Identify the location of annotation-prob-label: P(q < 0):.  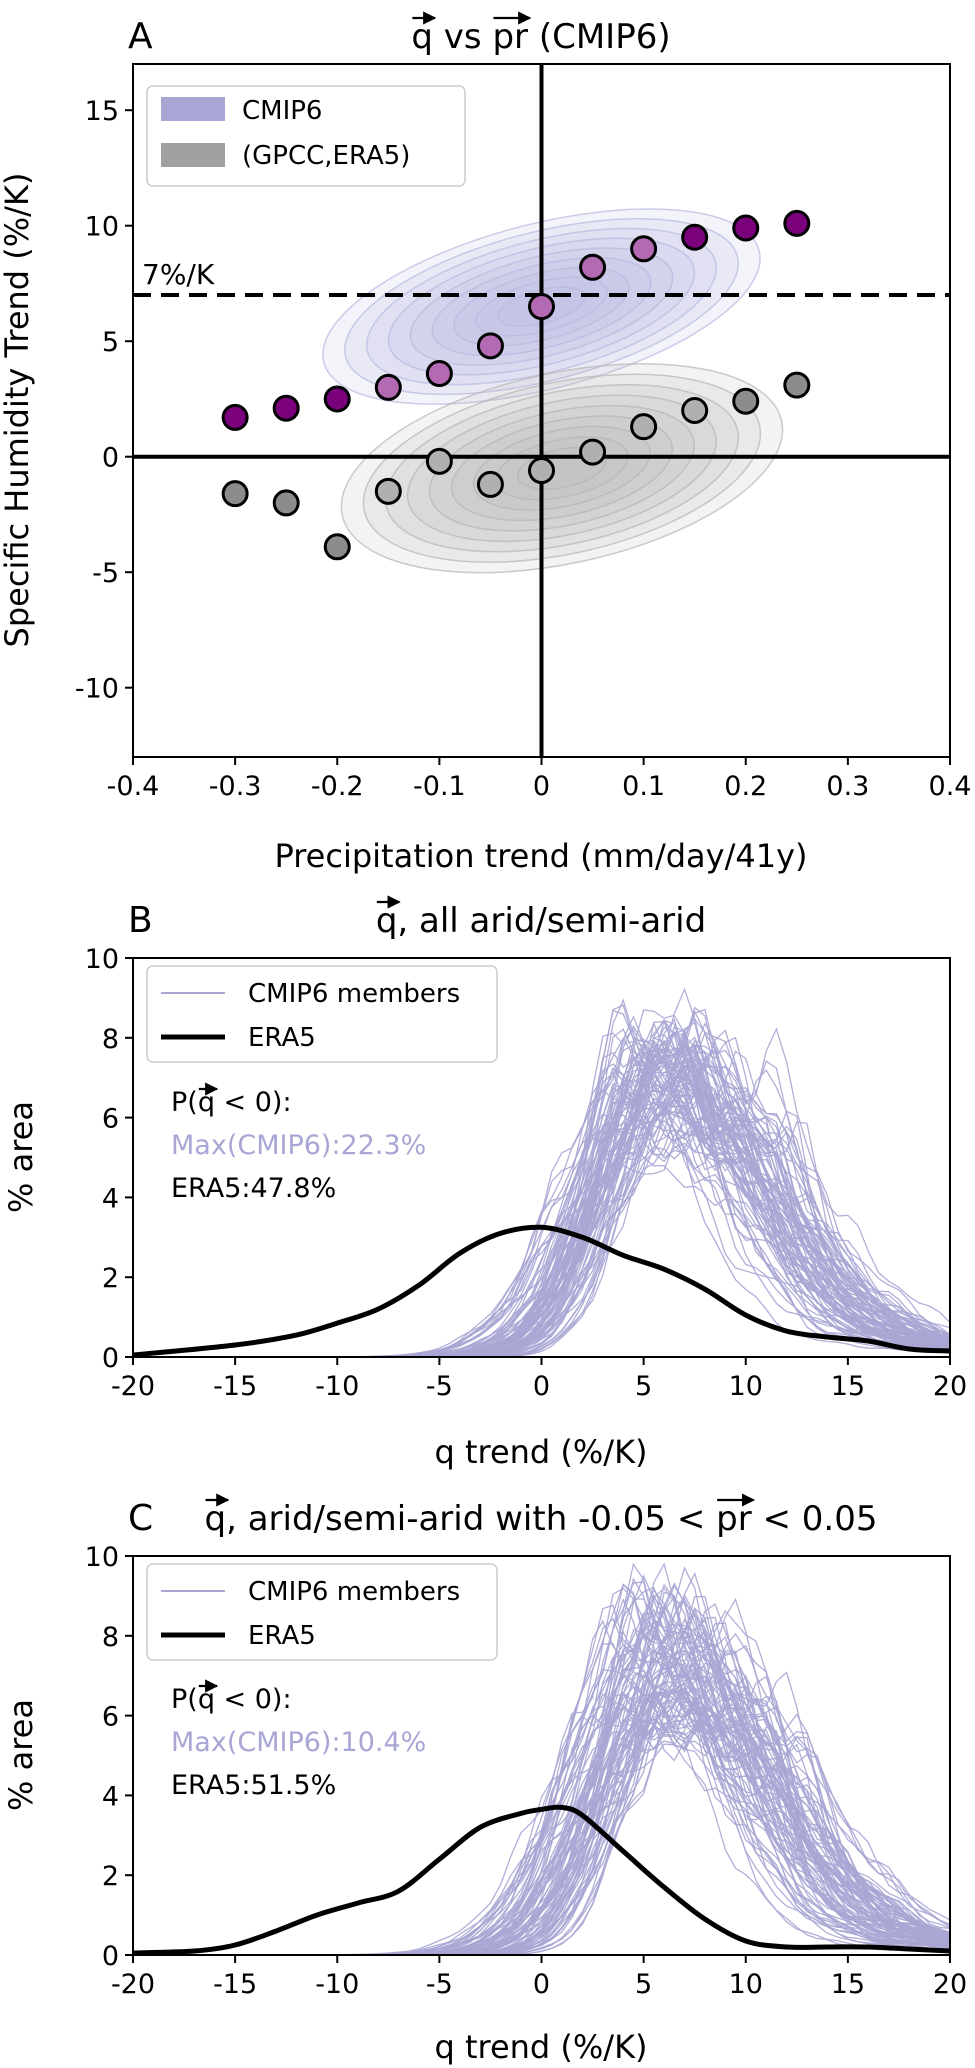
(231, 1102).